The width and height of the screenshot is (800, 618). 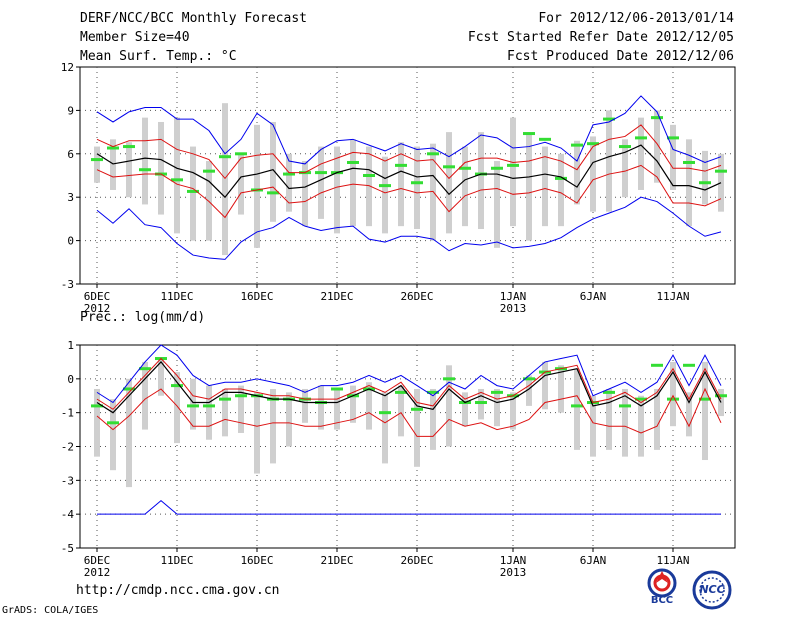 I want to click on variable-label: Mean Surf. Temp.: °C, so click(x=158, y=56).